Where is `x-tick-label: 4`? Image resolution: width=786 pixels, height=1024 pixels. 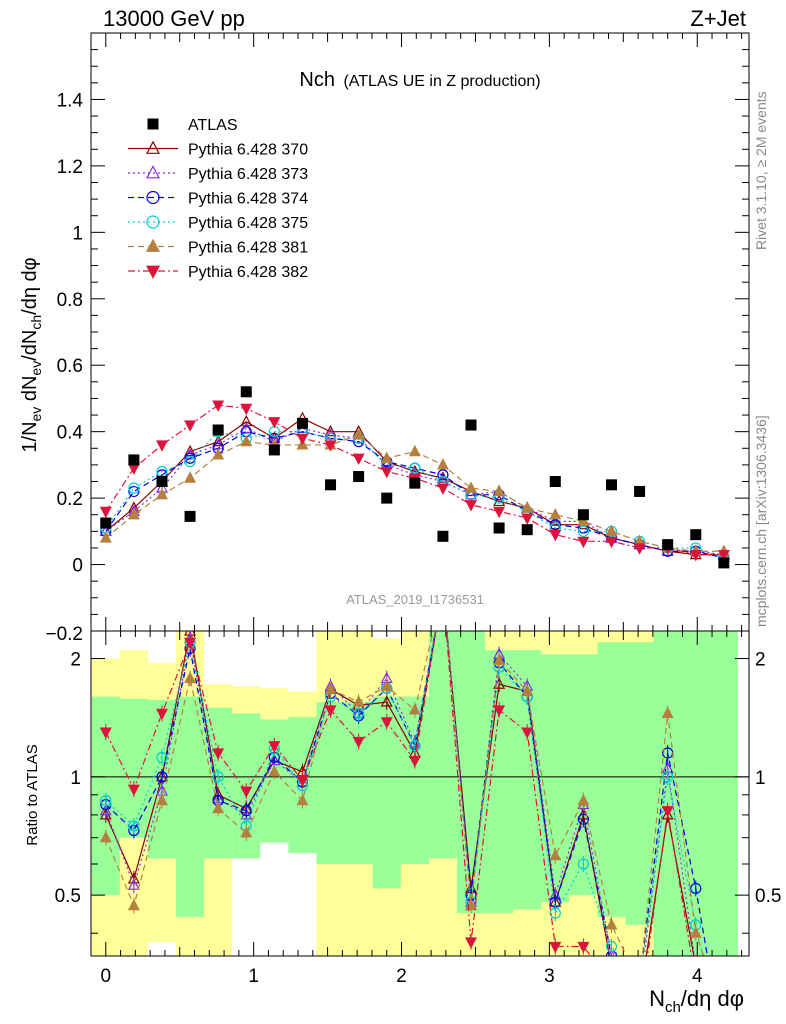
x-tick-label: 4 is located at coordinates (697, 976).